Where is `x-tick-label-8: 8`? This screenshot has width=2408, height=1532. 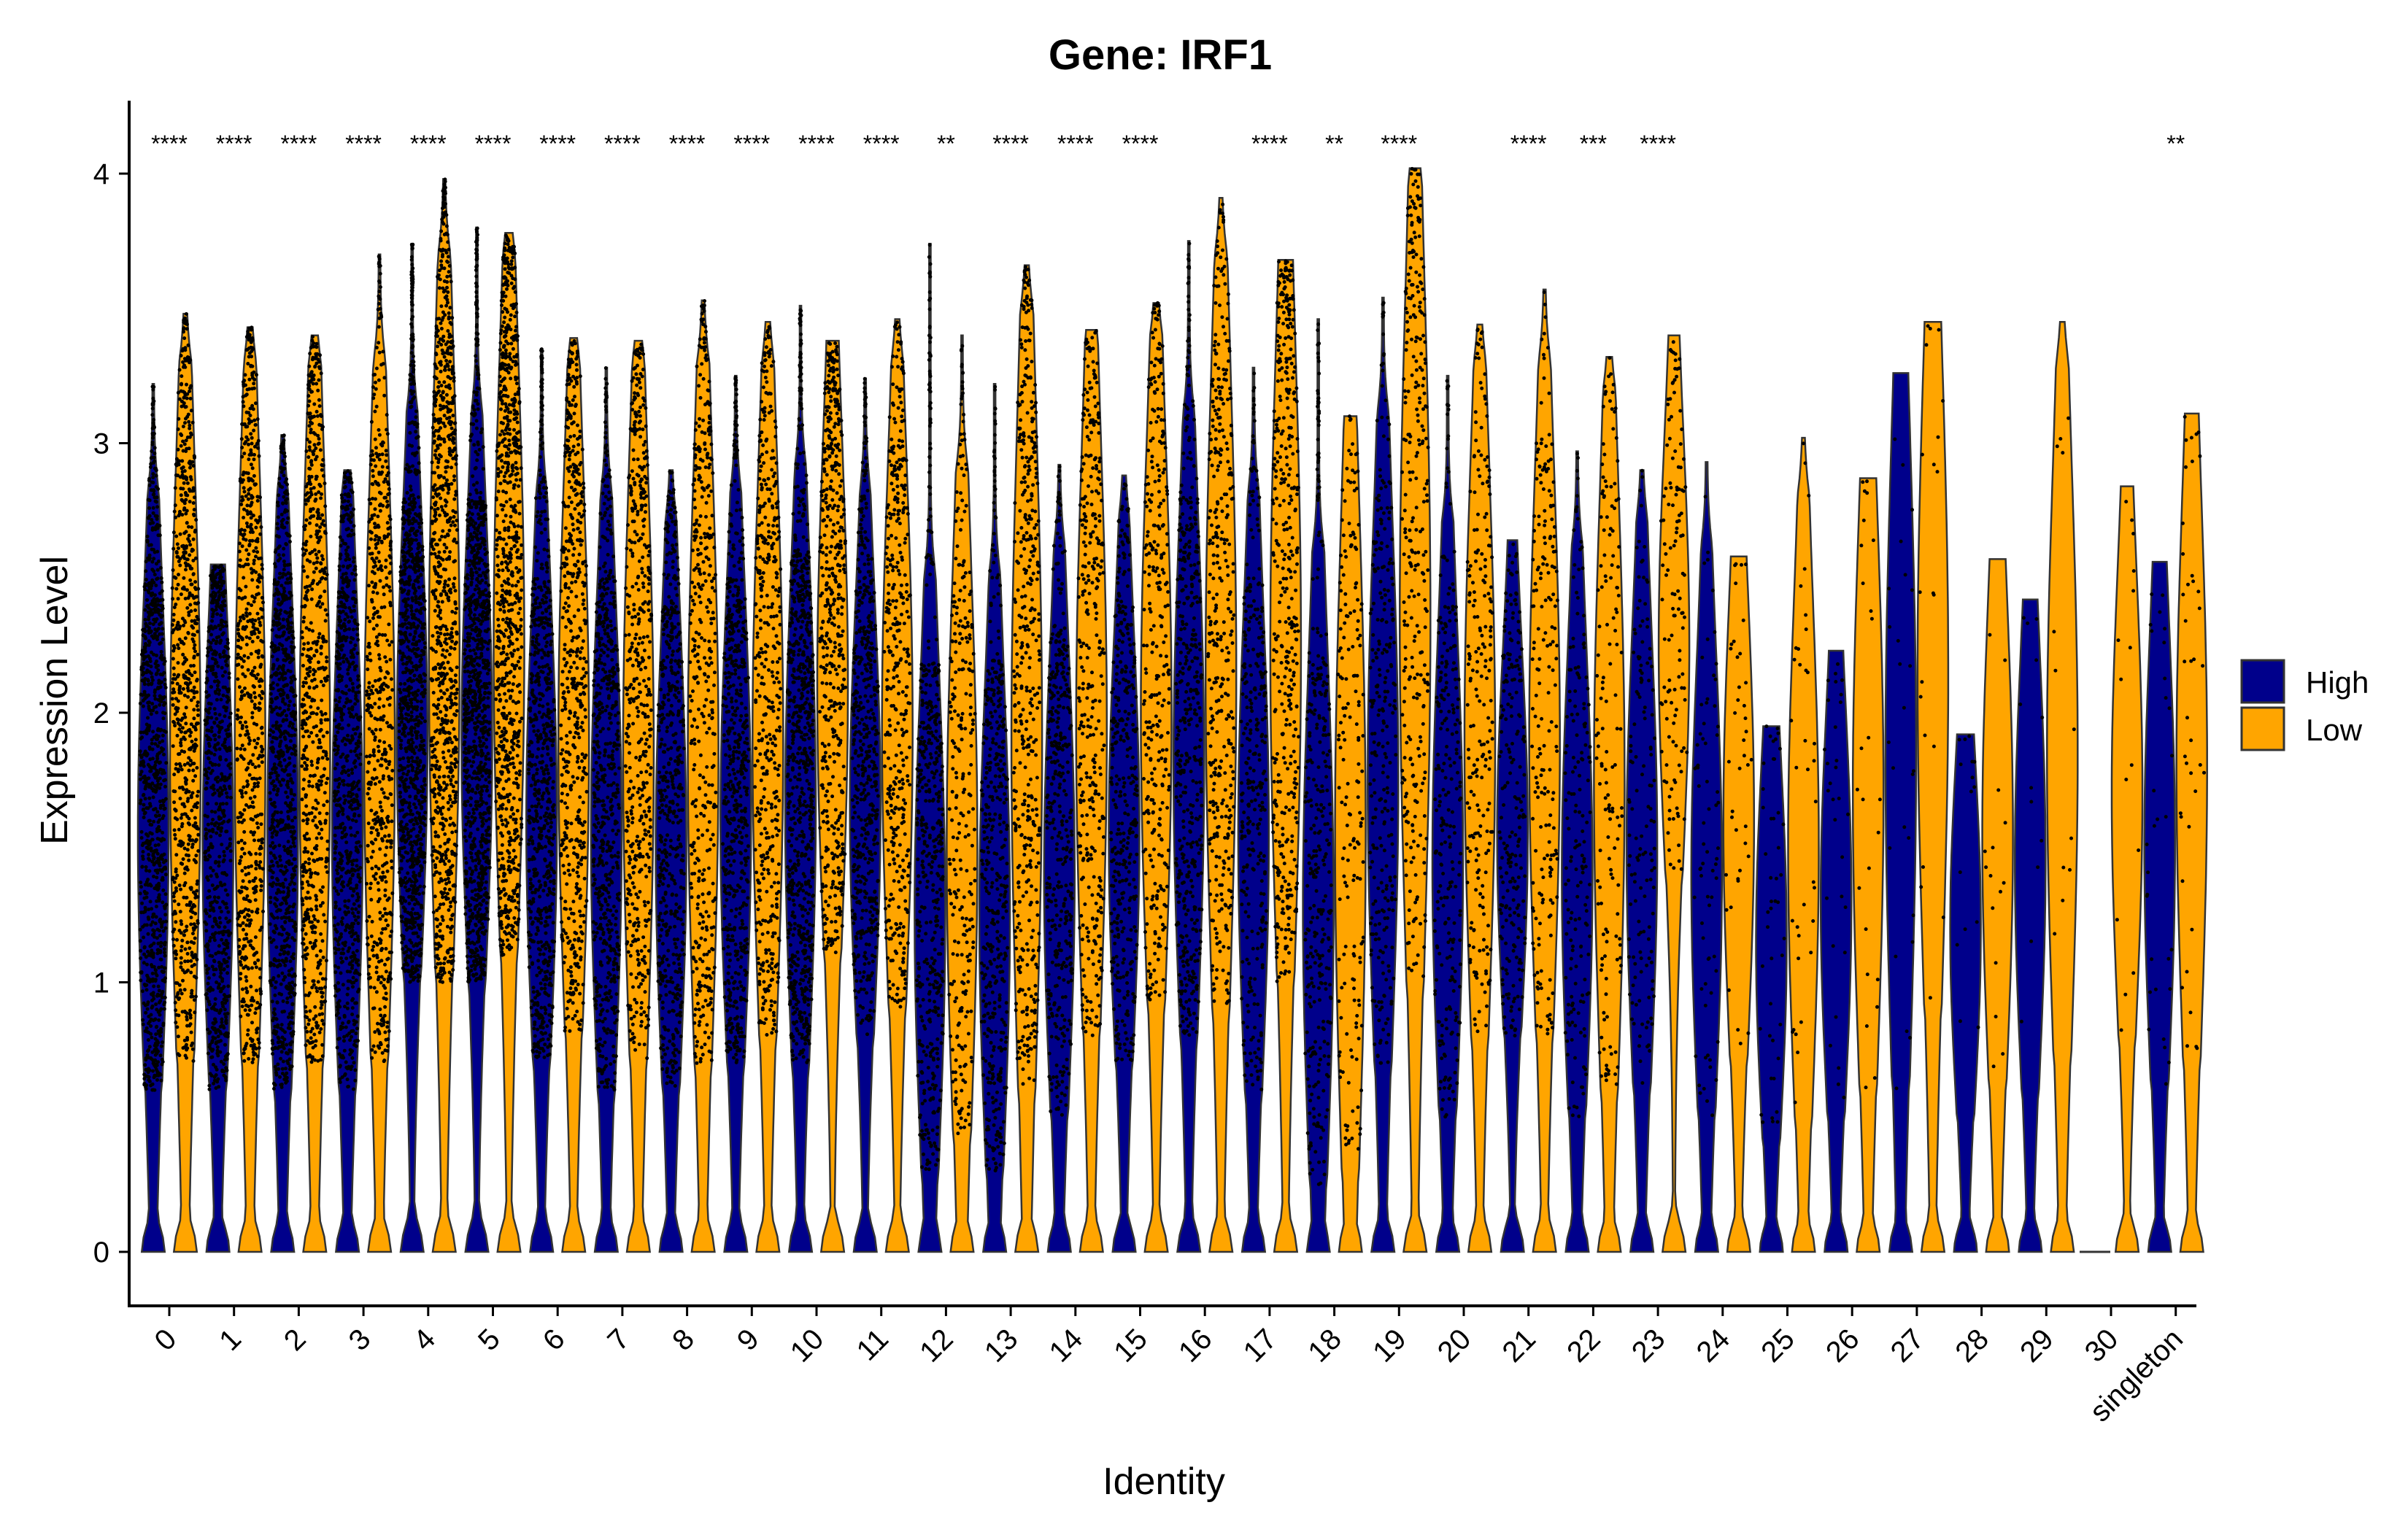 x-tick-label-8: 8 is located at coordinates (683, 1340).